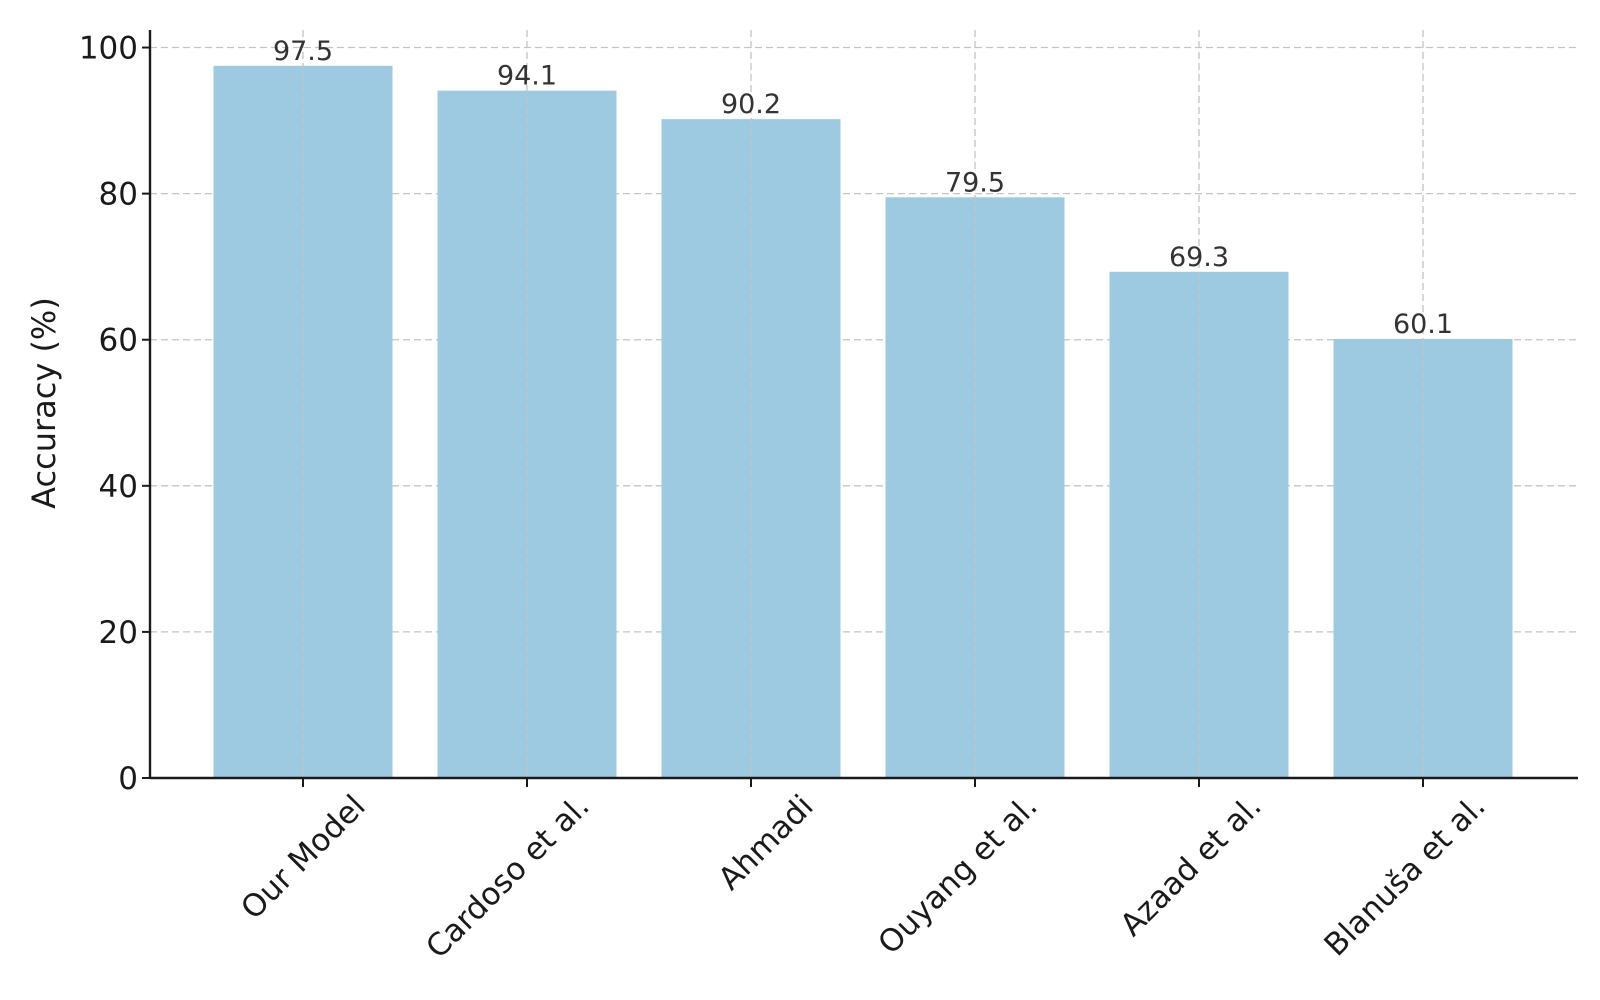 This screenshot has height=1000, width=1600. What do you see at coordinates (108, 49) in the screenshot?
I see `y-tick-label: 100` at bounding box center [108, 49].